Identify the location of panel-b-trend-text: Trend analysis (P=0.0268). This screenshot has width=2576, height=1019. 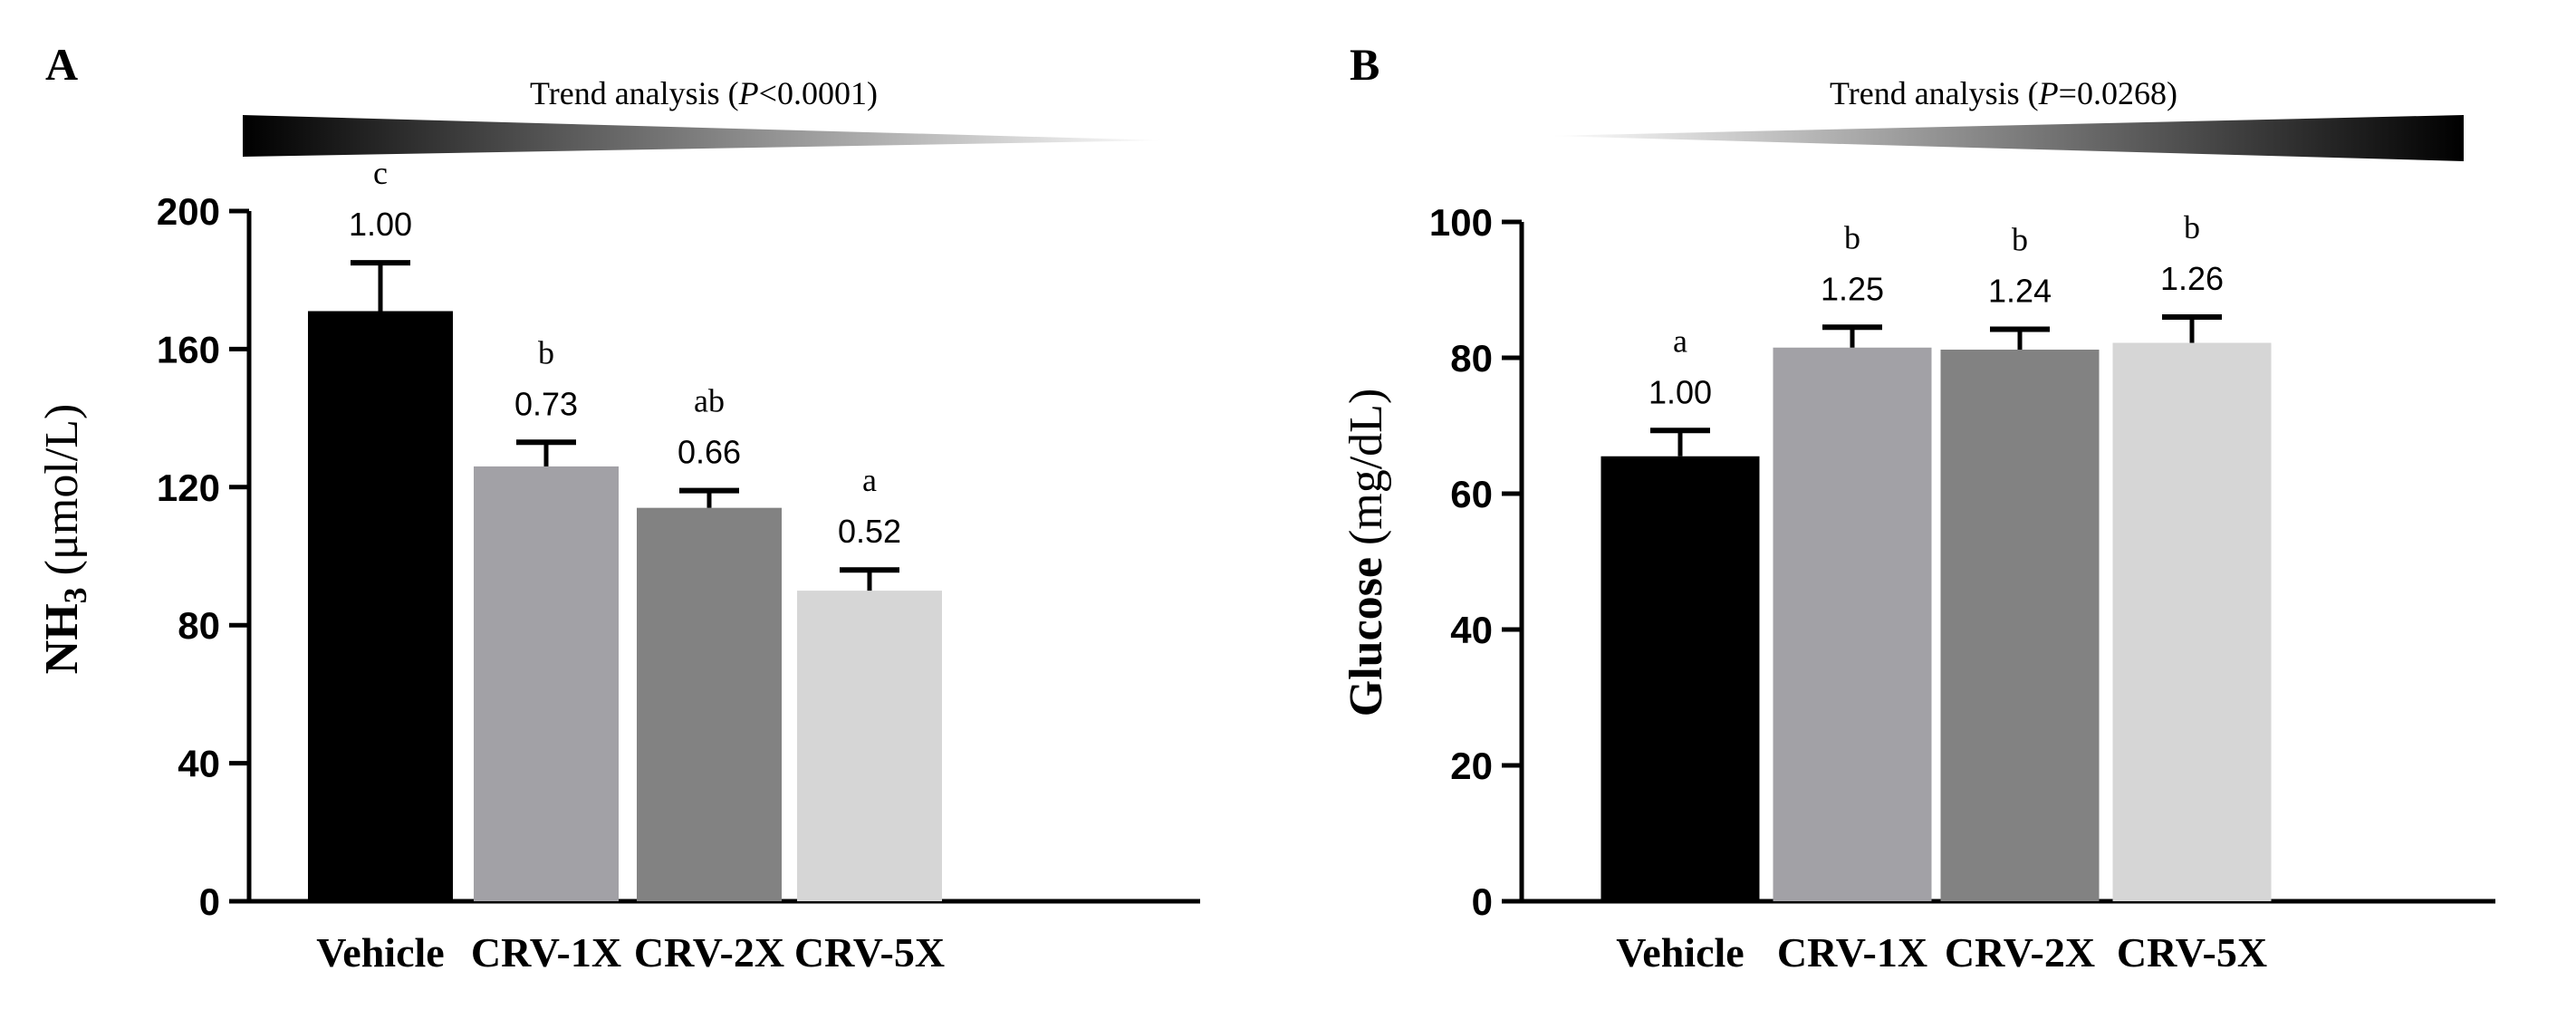
(2003, 93).